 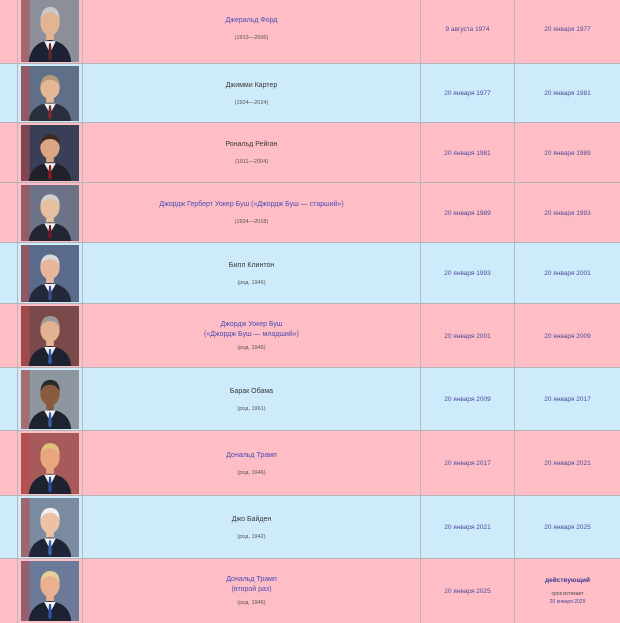 What do you see at coordinates (467, 273) in the screenshot?
I see `term-start-date: 20 января 1993` at bounding box center [467, 273].